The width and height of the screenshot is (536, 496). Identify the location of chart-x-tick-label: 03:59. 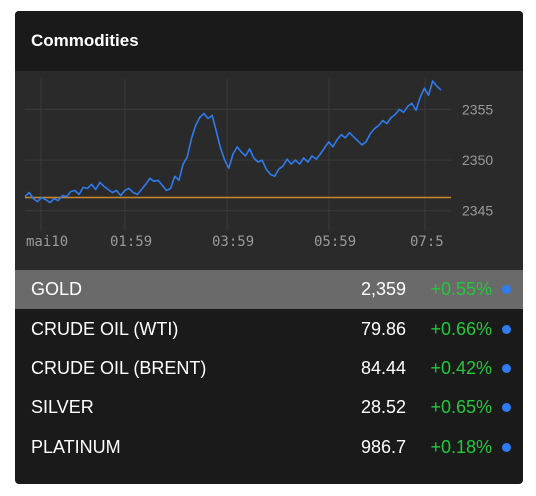
(233, 242).